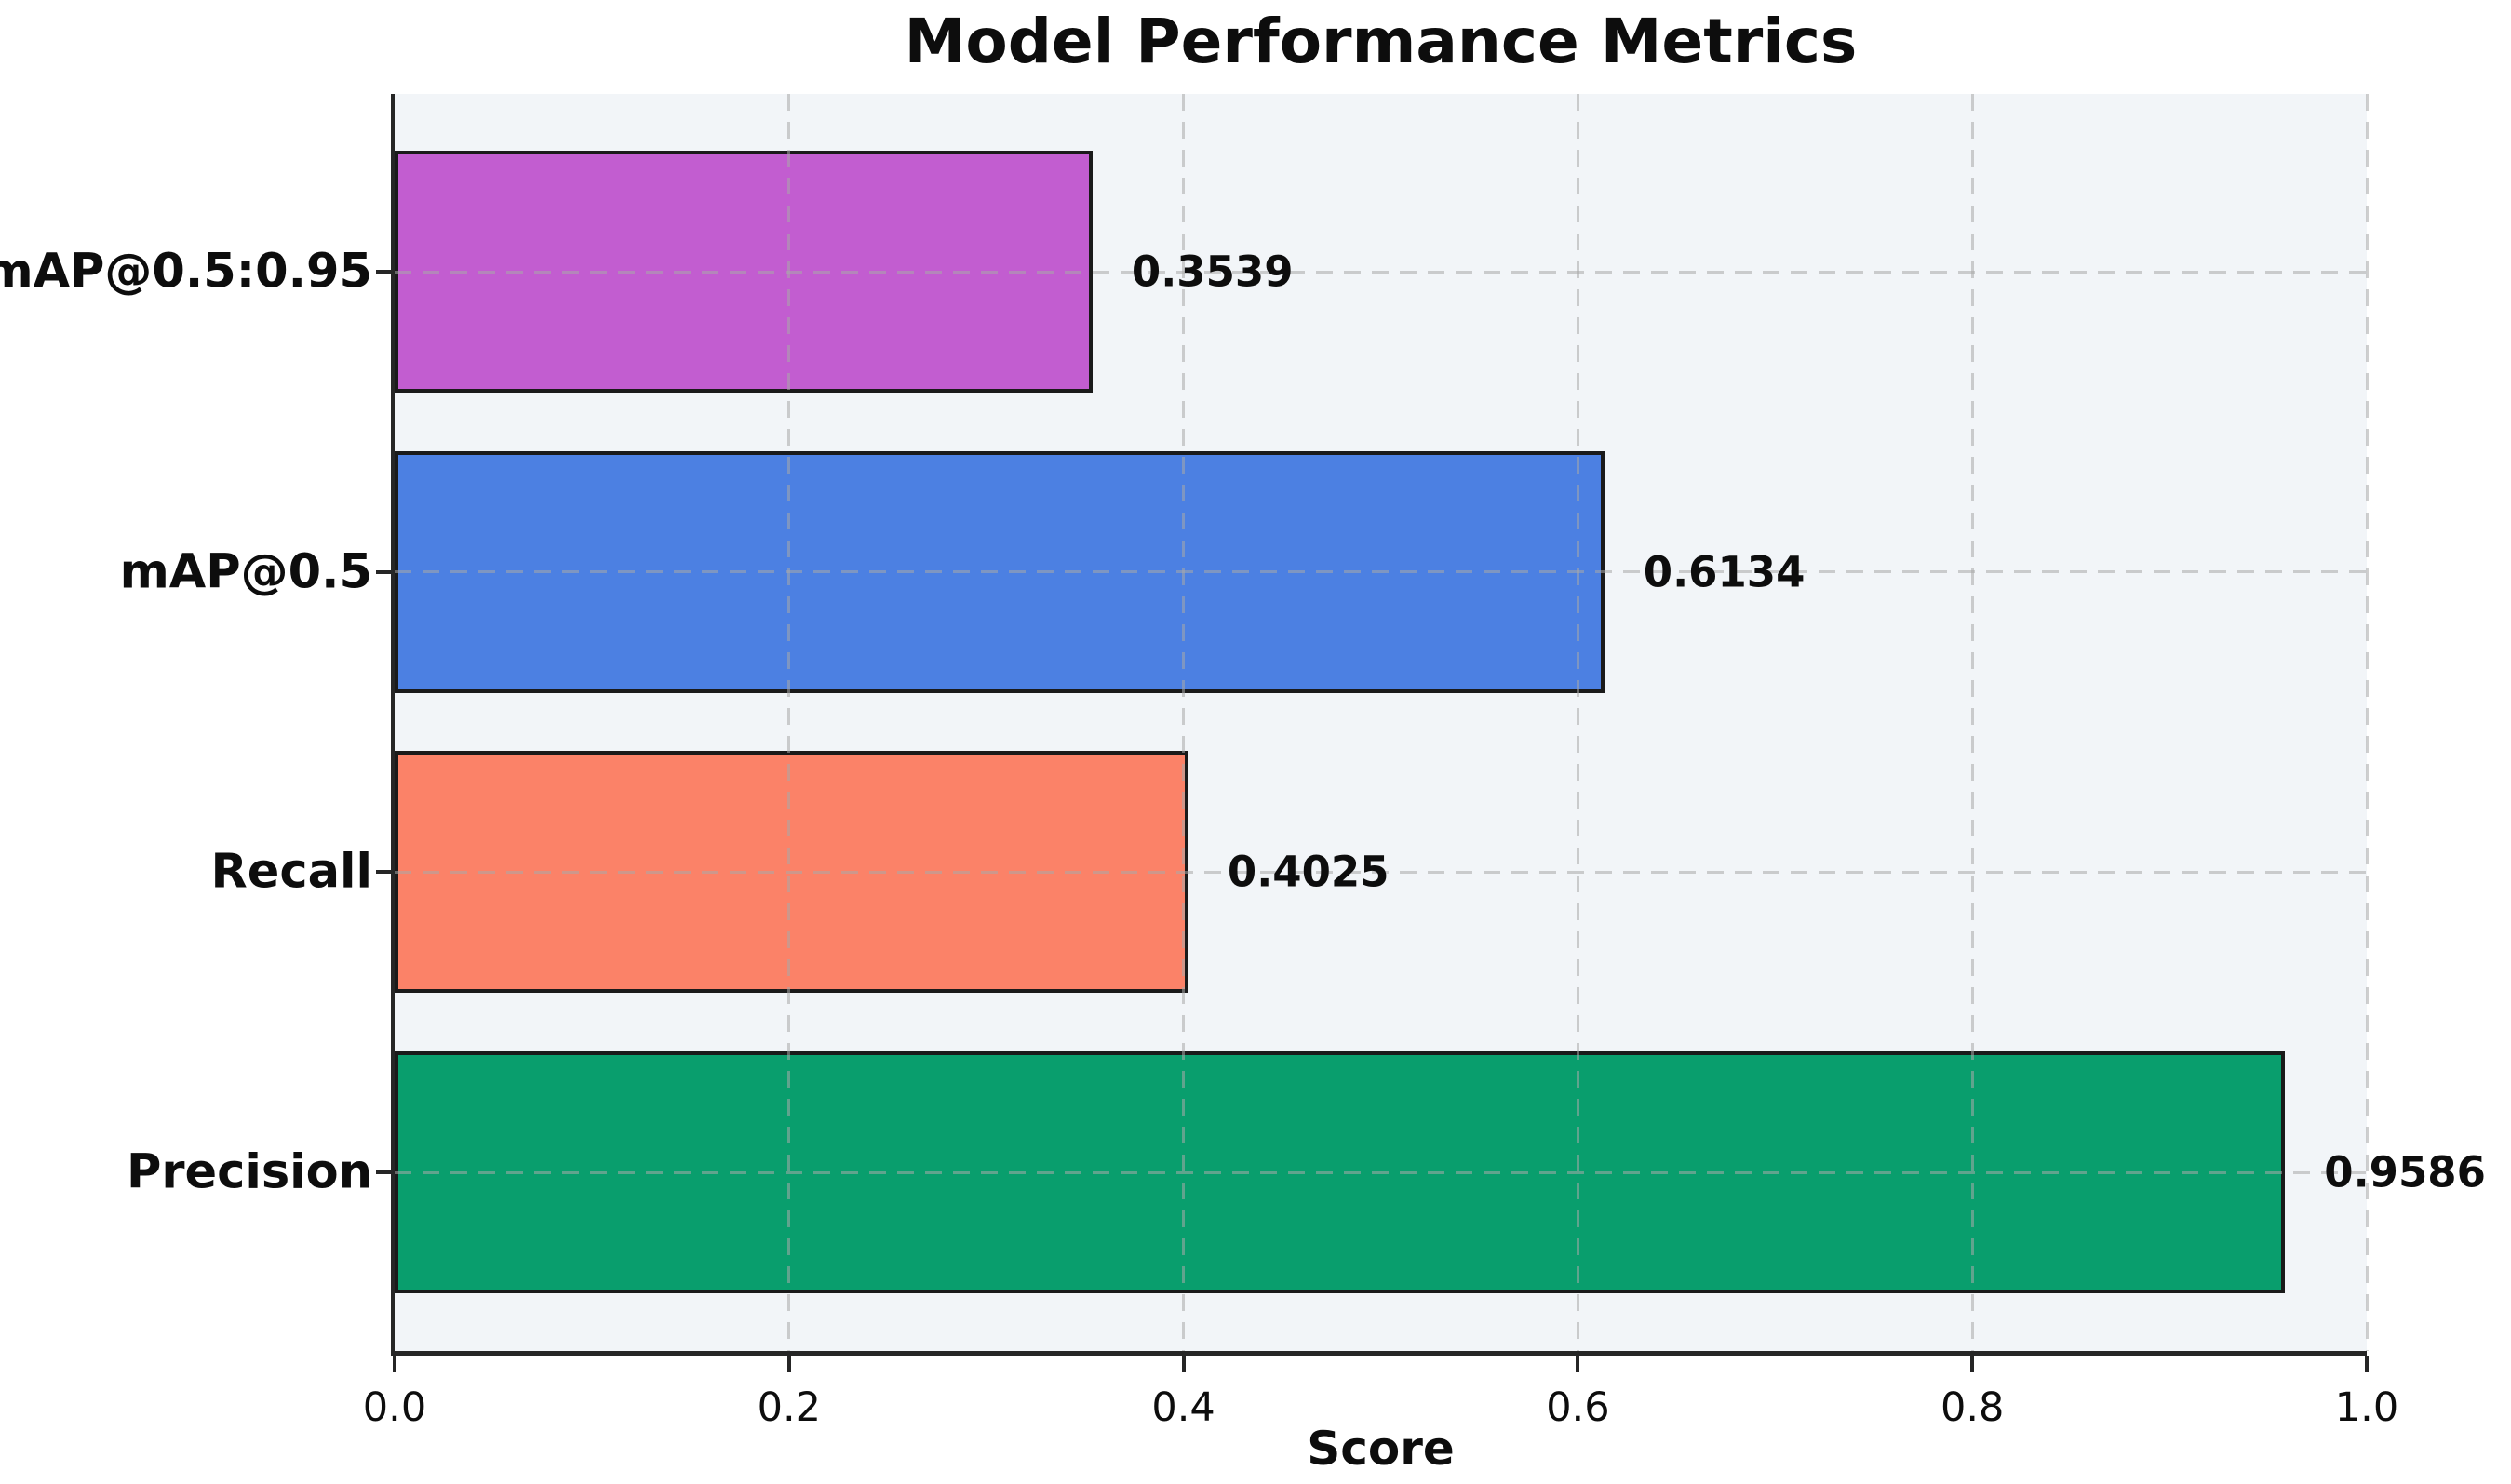 This screenshot has height=1484, width=2511. Describe the element at coordinates (393, 725) in the screenshot. I see `y-axis-spine` at that location.